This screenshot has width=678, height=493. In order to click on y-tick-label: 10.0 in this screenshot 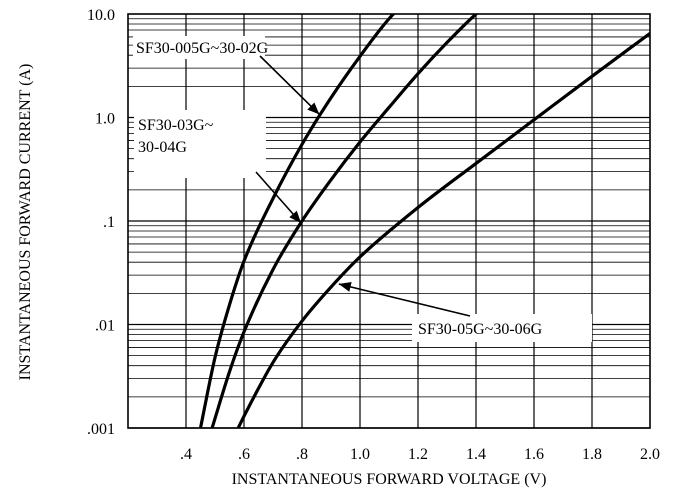, I will do `click(101, 15)`.